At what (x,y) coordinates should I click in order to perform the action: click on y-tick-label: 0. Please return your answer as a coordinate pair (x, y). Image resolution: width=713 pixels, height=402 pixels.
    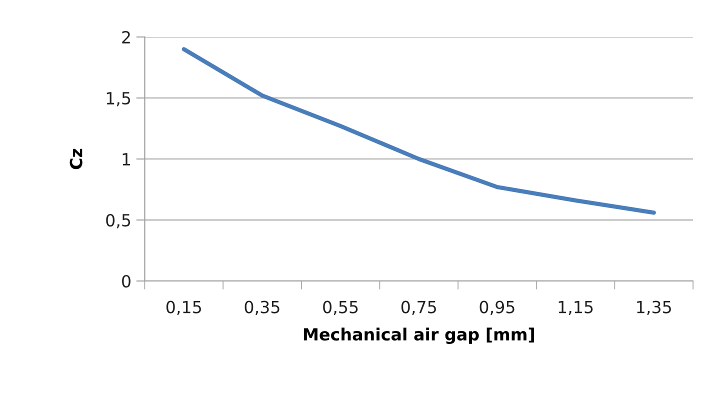
    Looking at the image, I should click on (126, 281).